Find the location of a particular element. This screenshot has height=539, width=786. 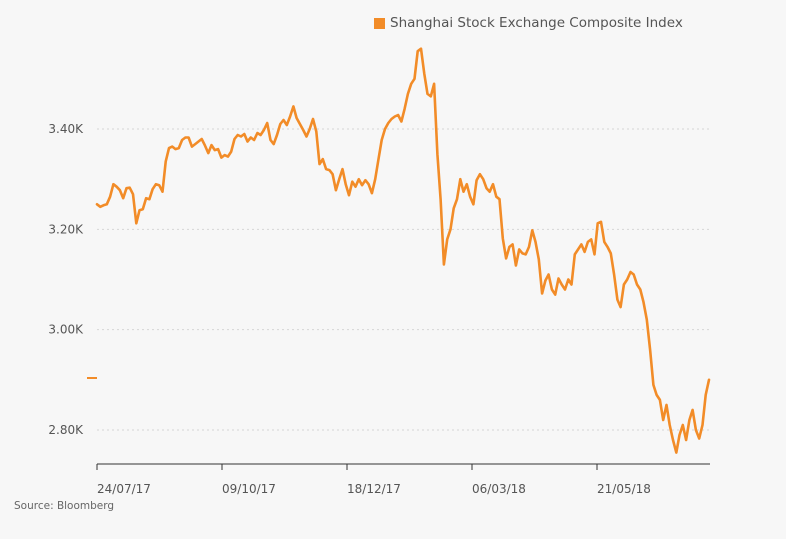

y-tick-label: 3.20K is located at coordinates (66, 229).